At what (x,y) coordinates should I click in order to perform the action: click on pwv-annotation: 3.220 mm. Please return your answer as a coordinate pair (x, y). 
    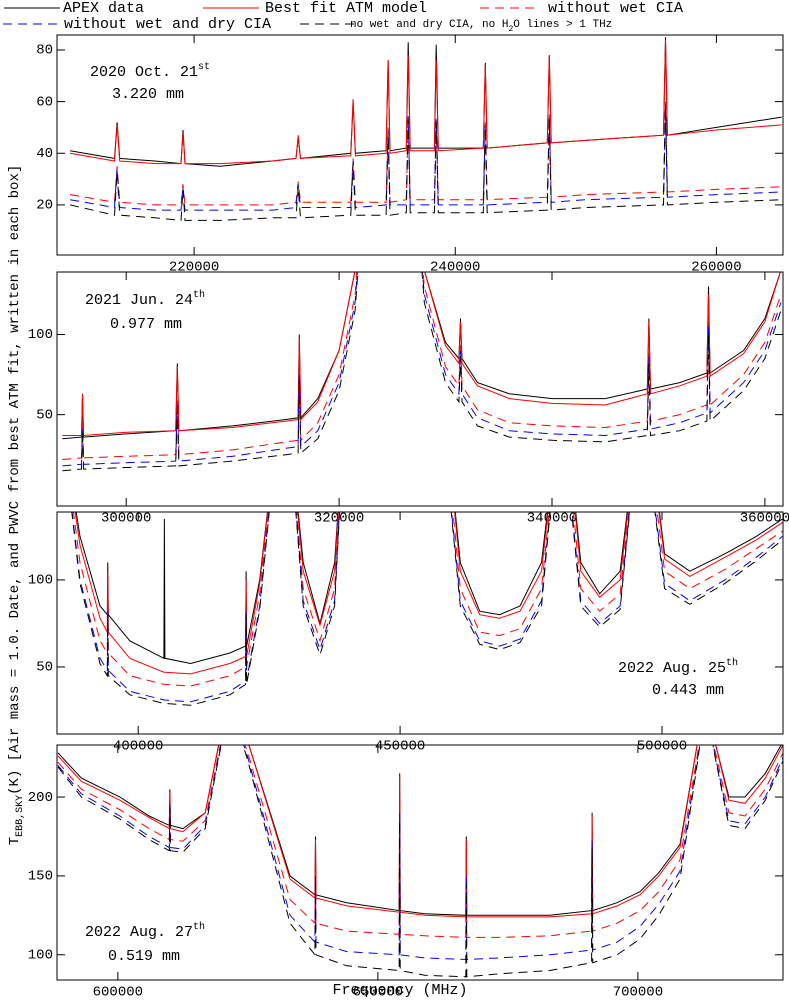
    Looking at the image, I should click on (148, 94).